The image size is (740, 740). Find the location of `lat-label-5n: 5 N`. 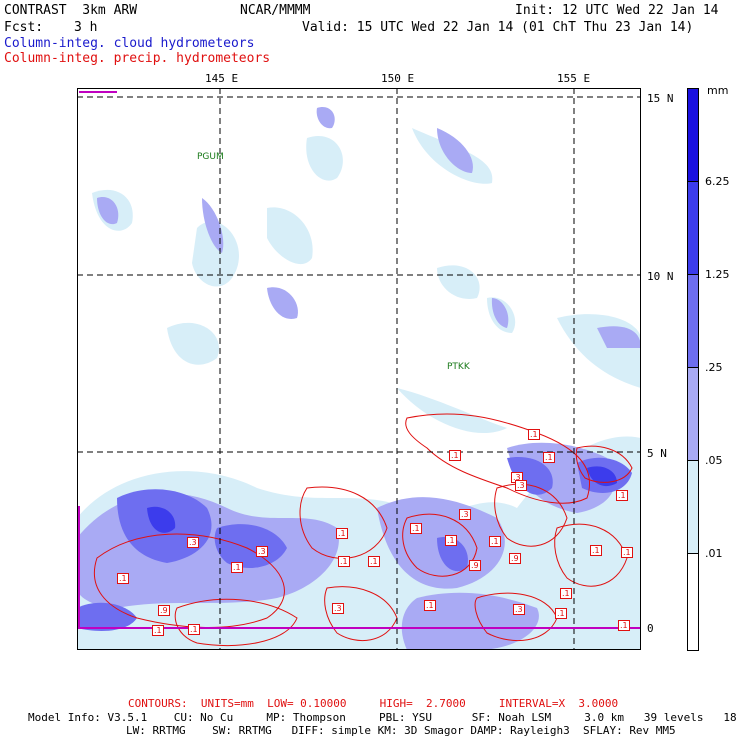

lat-label-5n: 5 N is located at coordinates (657, 453).